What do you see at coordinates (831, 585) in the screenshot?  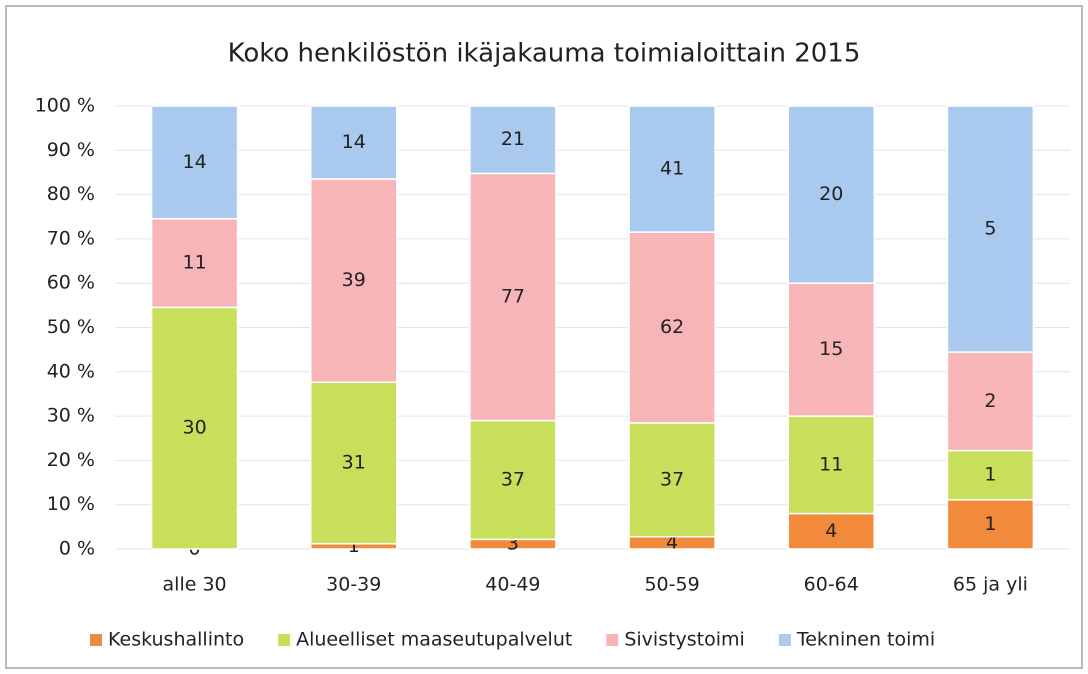 I see `x-tick-label: 60-64` at bounding box center [831, 585].